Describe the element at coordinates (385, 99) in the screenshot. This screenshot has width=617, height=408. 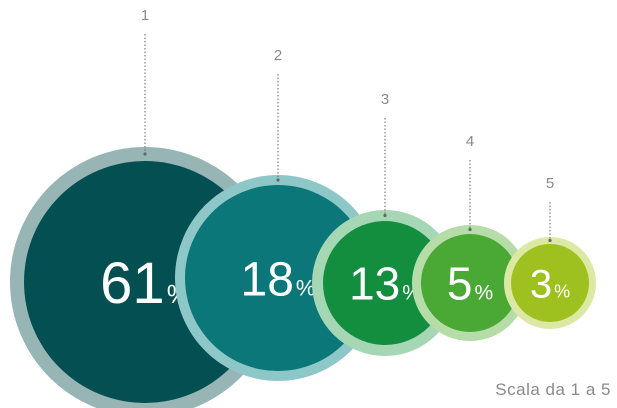
I see `category-label-3: 3` at that location.